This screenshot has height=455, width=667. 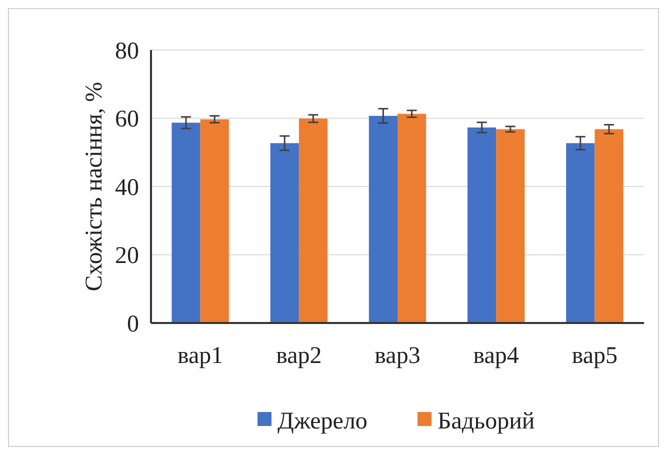 What do you see at coordinates (496, 356) in the screenshot?
I see `x-tick-label: вар4` at bounding box center [496, 356].